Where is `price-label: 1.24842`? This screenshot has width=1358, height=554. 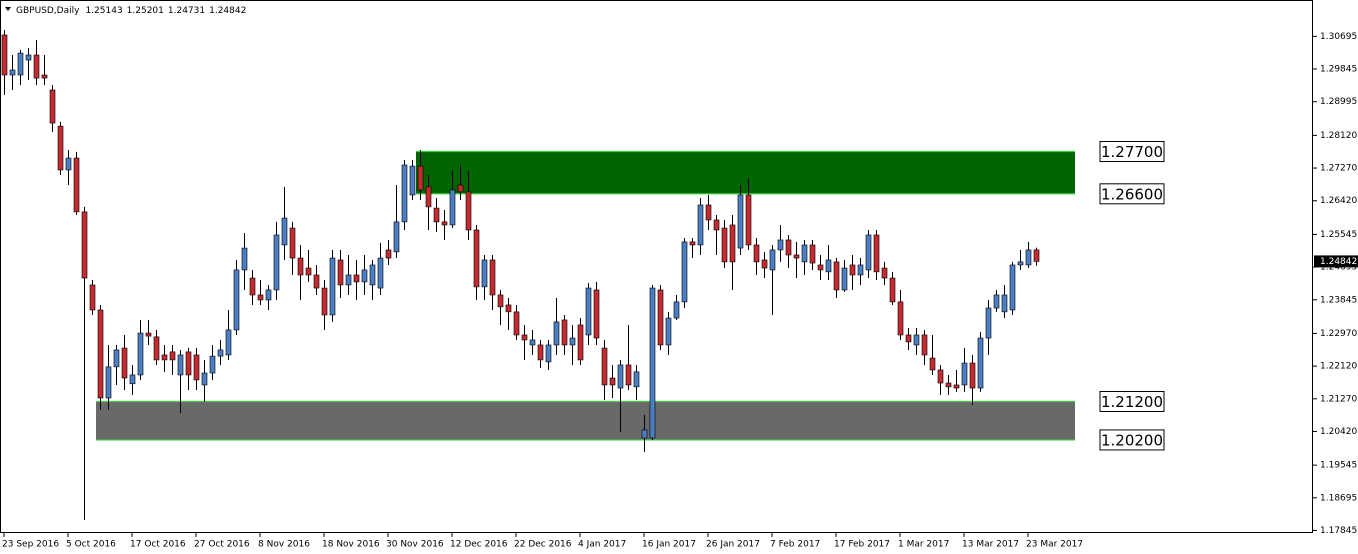
price-label: 1.24842 is located at coordinates (1338, 262).